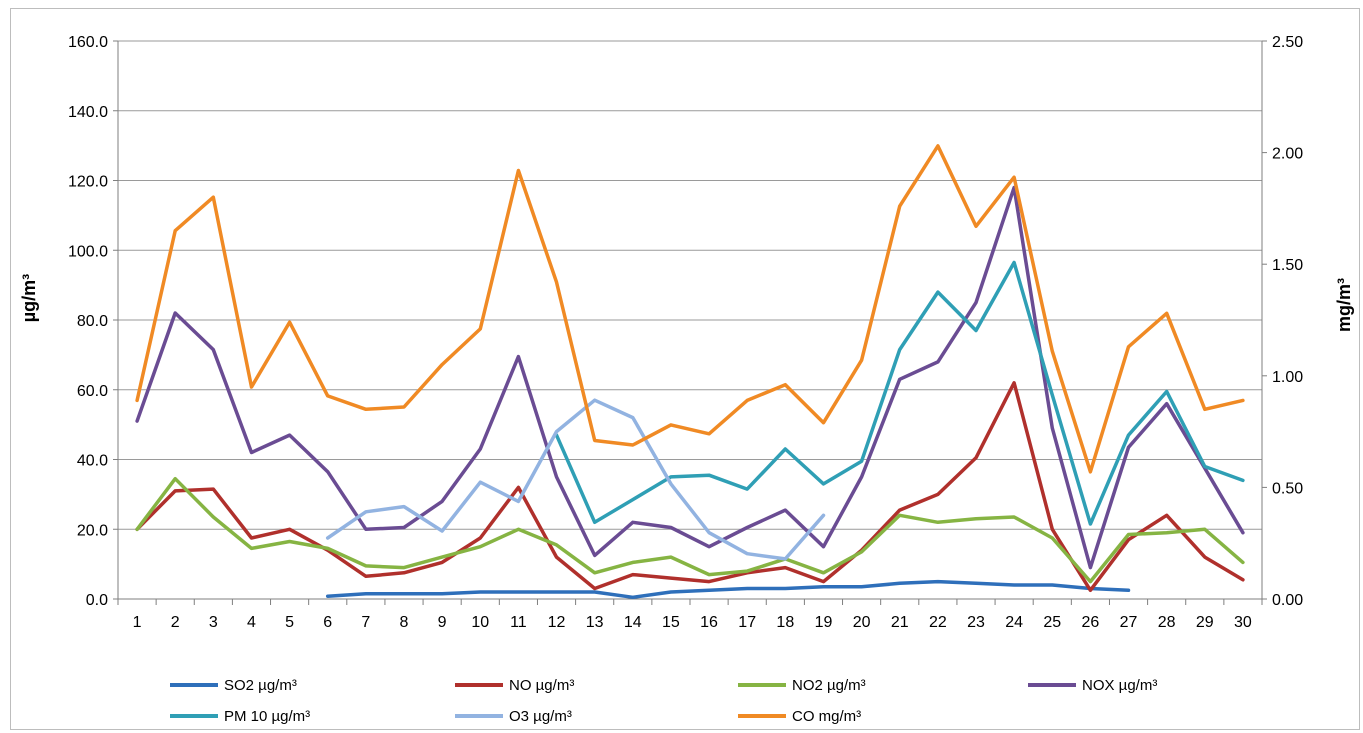  I want to click on y2-tick-label: 0.50, so click(1287, 488).